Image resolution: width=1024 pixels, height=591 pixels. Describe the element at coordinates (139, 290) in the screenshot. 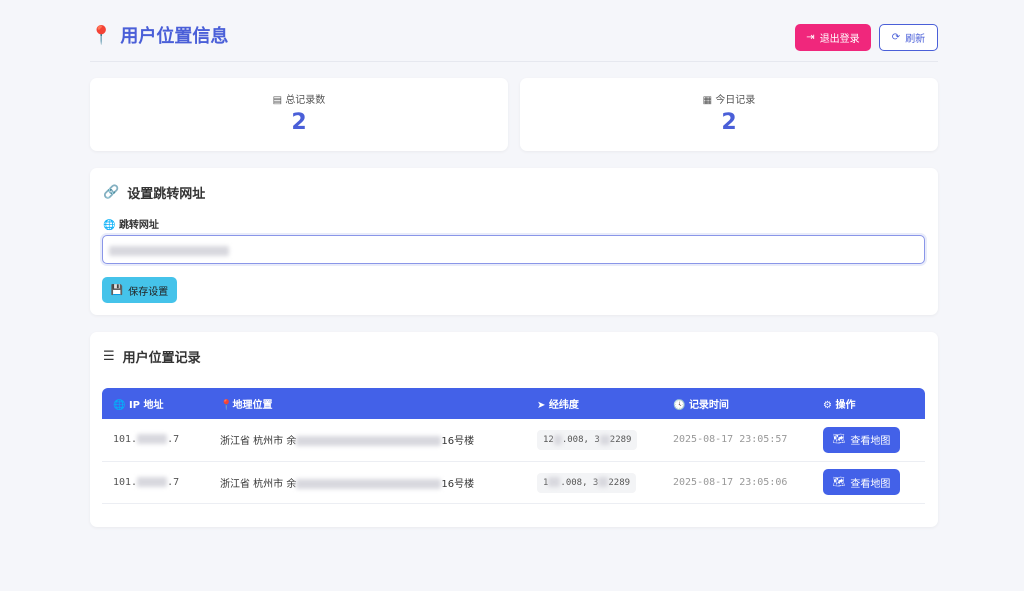

I see `save-settings-button: 💾 保存设置` at that location.